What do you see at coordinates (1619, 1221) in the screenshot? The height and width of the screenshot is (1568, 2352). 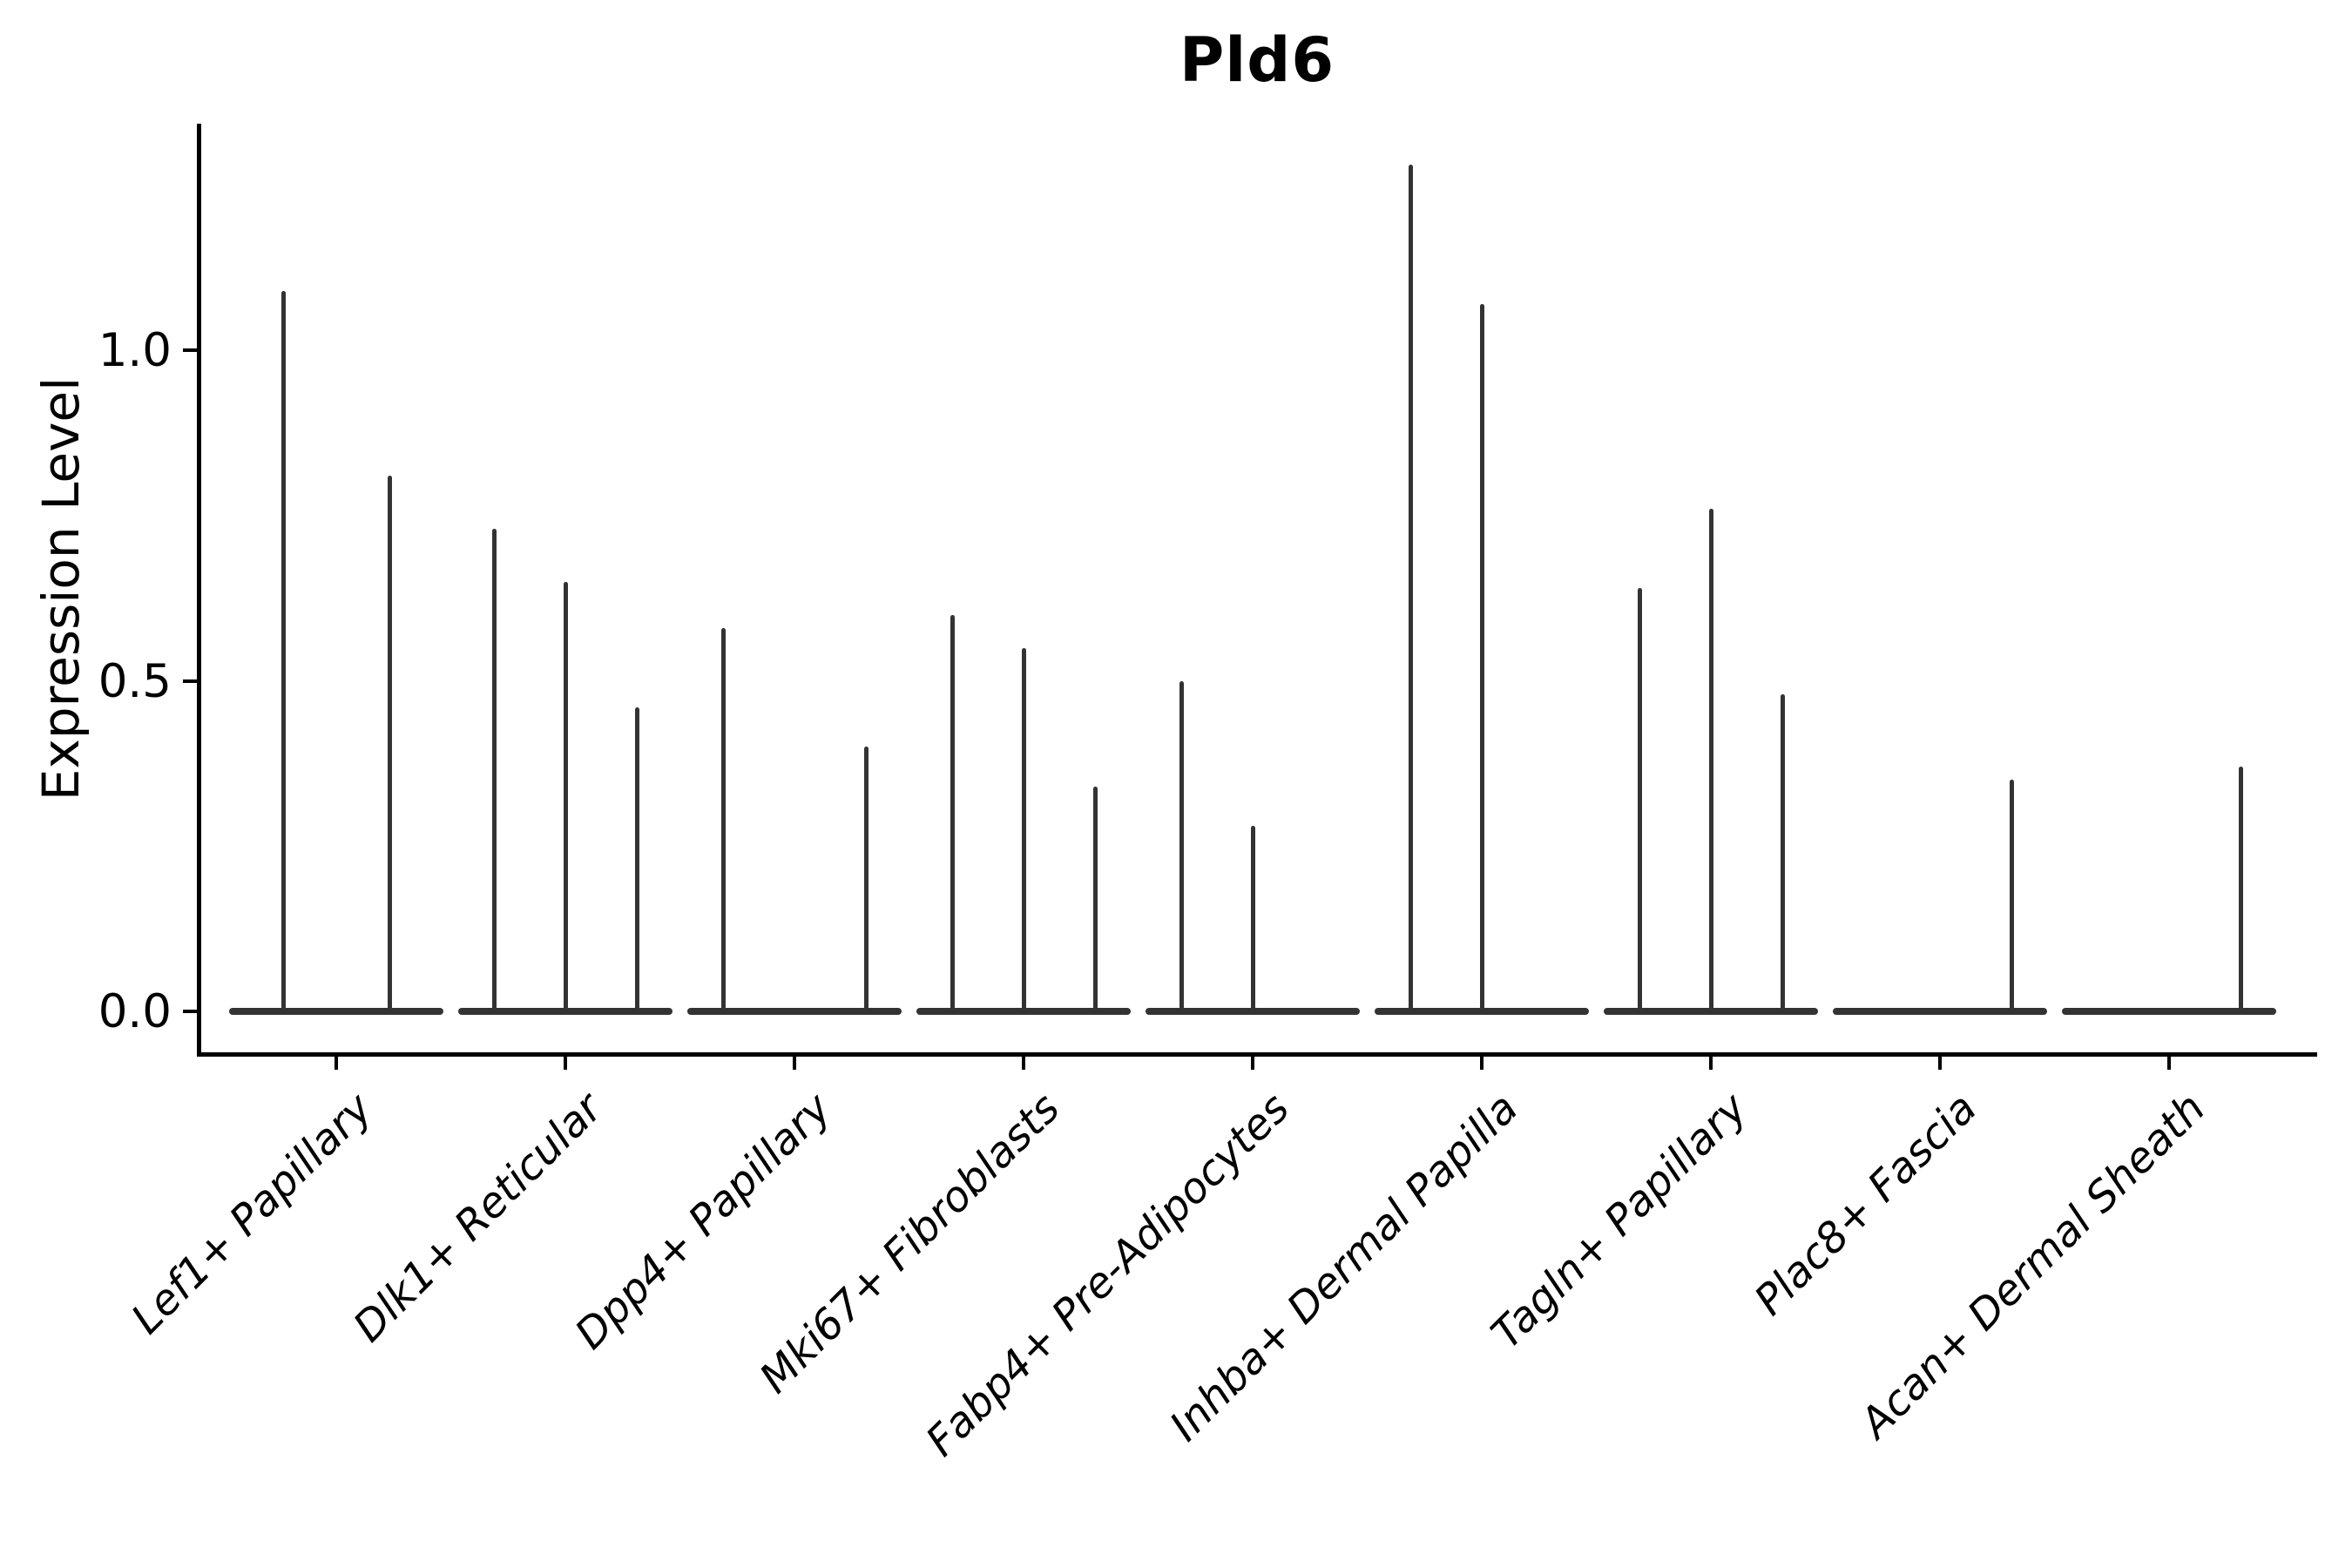 I see `x-tick-label: Tagln+ Papillary` at bounding box center [1619, 1221].